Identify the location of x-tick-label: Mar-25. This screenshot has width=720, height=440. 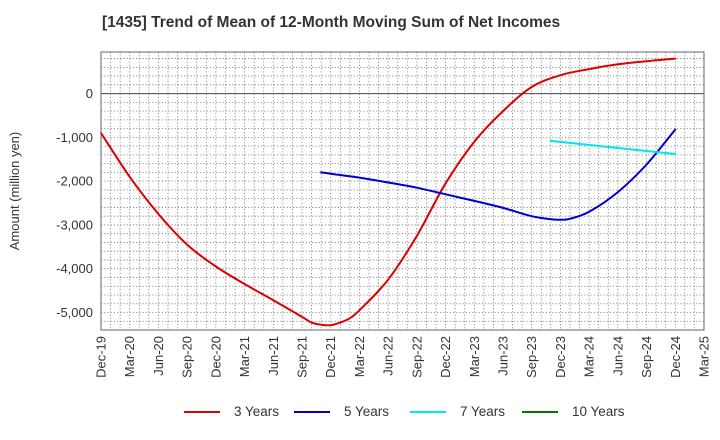
(704, 356).